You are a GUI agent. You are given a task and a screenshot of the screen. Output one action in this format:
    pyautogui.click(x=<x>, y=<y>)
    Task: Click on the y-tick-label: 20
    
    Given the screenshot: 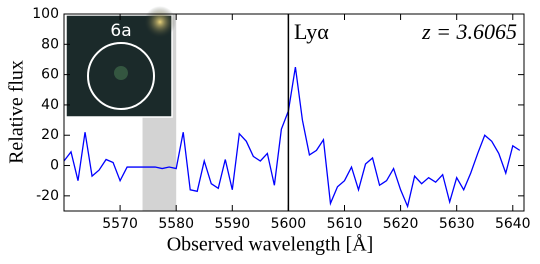 What is the action you would take?
    pyautogui.click(x=50, y=135)
    